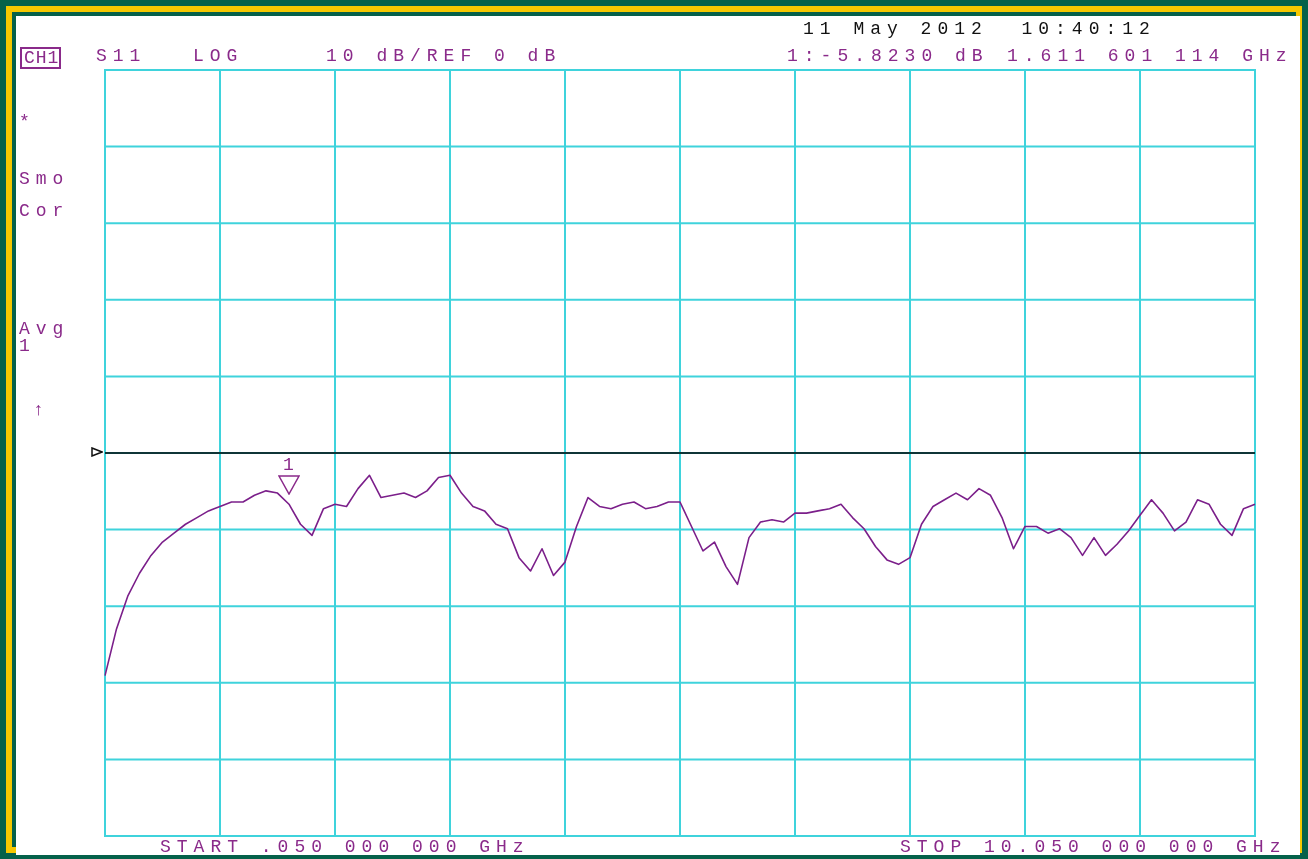 This screenshot has height=859, width=1308. Describe the element at coordinates (44, 329) in the screenshot. I see `text: Avg` at that location.